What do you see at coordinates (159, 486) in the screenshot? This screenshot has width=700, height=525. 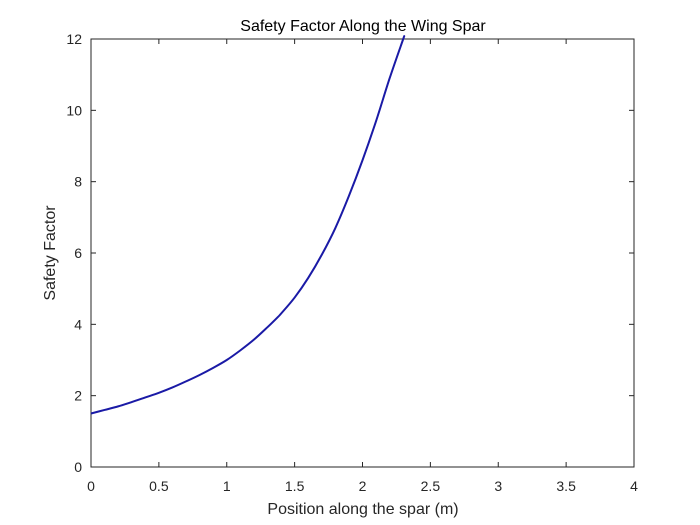 I see `x-tick-label: 0.5` at bounding box center [159, 486].